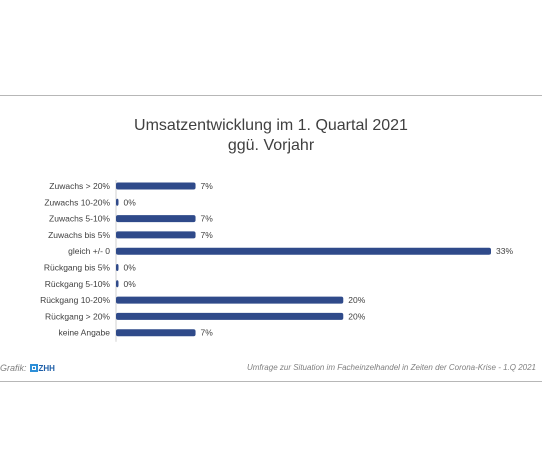  Describe the element at coordinates (271, 125) in the screenshot. I see `chart-title-line-1: Umsatzentwicklung im 1. Quartal 2021` at that location.